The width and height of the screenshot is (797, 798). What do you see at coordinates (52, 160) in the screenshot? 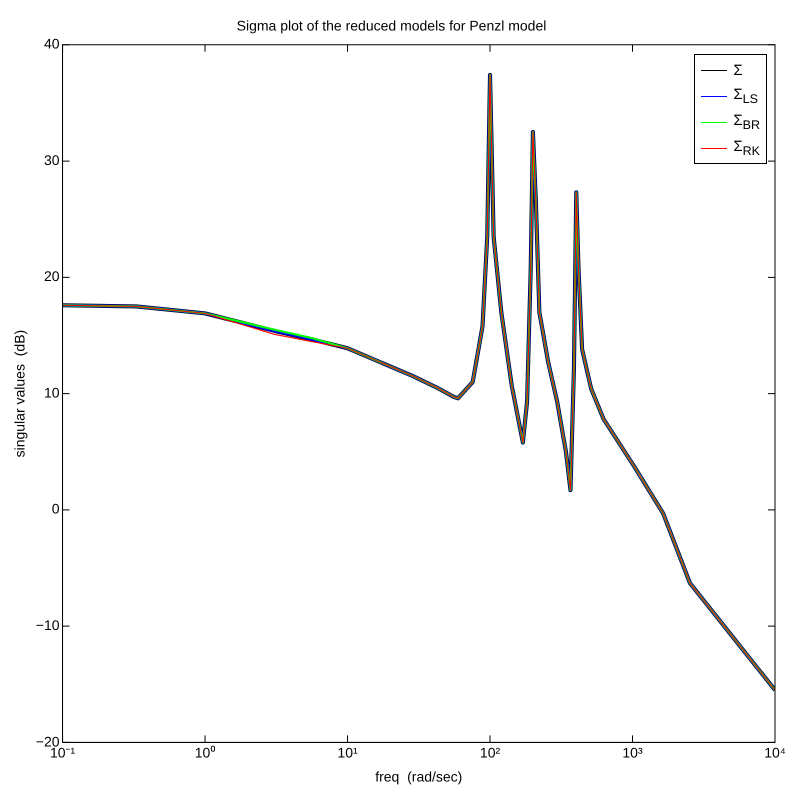
I see `y-tick-label: 30` at bounding box center [52, 160].